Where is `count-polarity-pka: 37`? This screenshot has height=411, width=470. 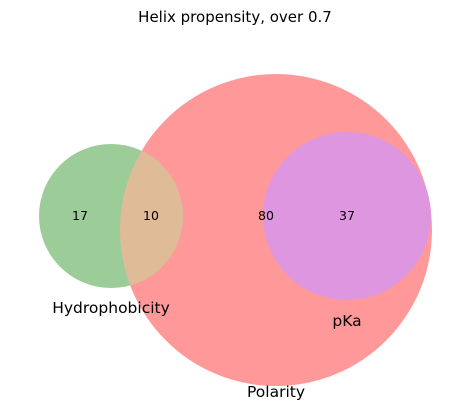 count-polarity-pka: 37 is located at coordinates (347, 215).